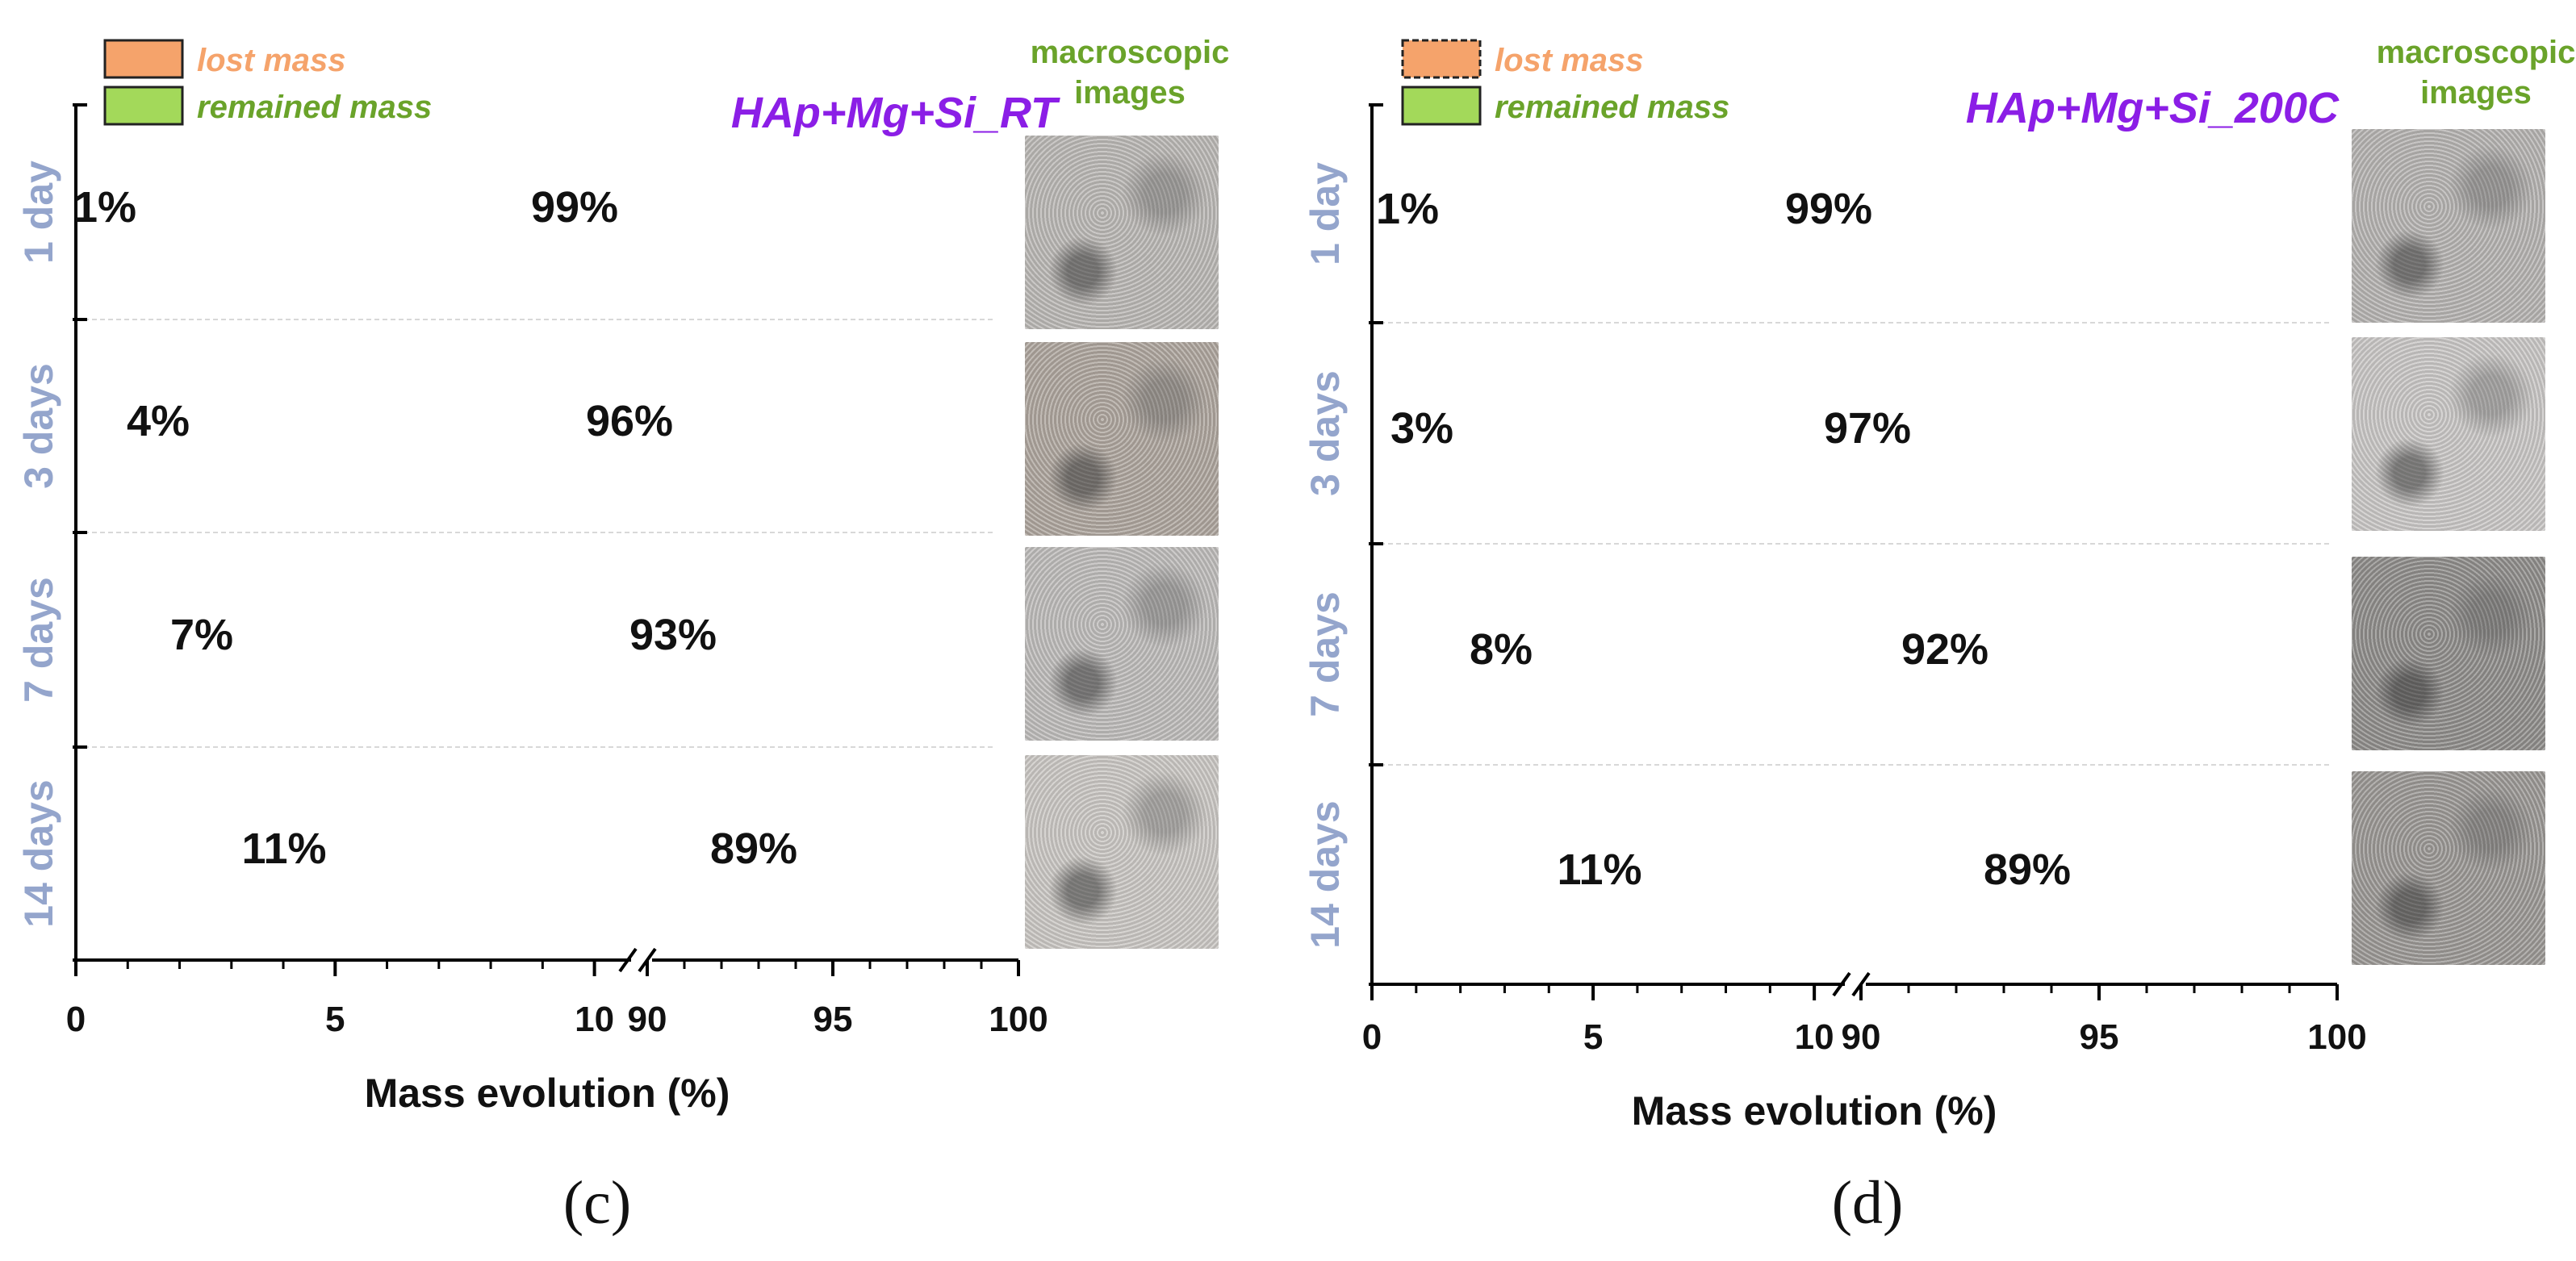 The width and height of the screenshot is (2576, 1261). What do you see at coordinates (1944, 649) in the screenshot?
I see `remained-mass-label: 92%` at bounding box center [1944, 649].